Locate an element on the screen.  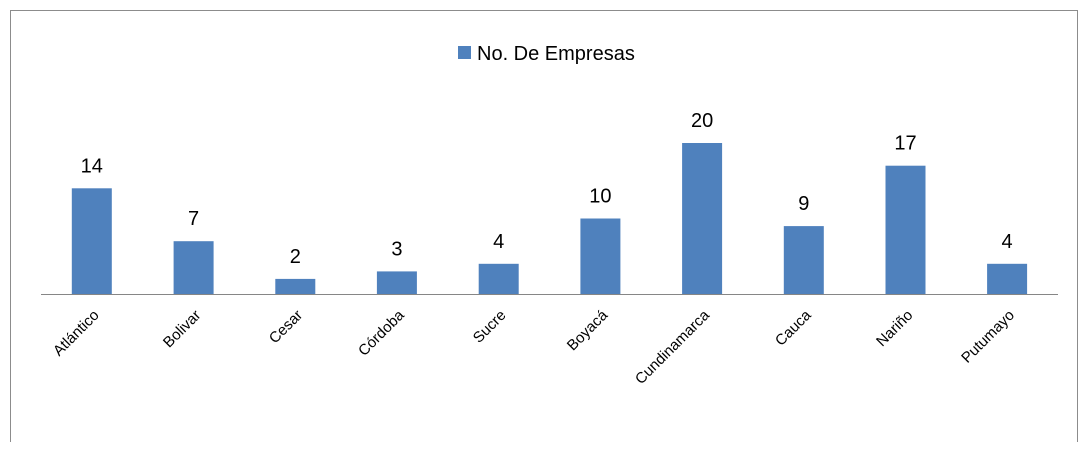
legend-swatch is located at coordinates (464, 52).